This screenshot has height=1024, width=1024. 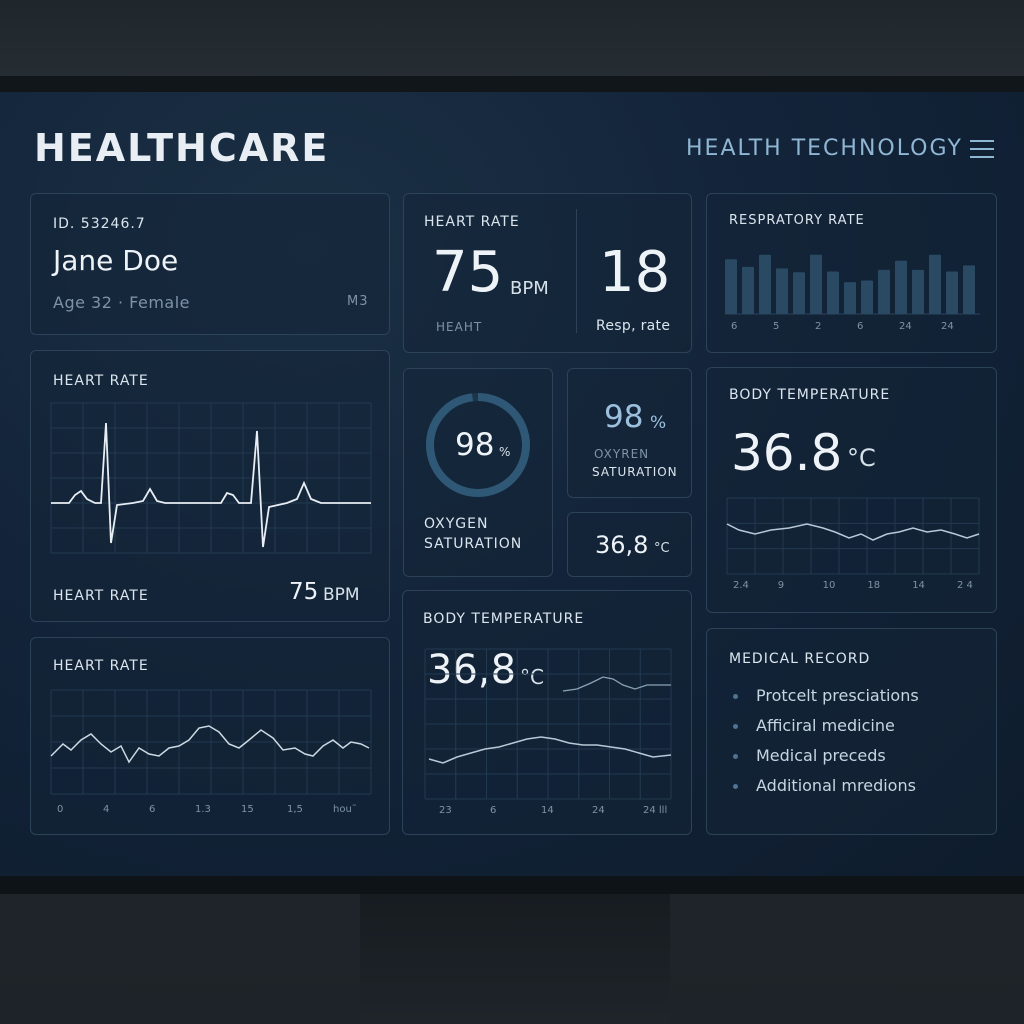 What do you see at coordinates (475, 445) in the screenshot?
I see `oxygen-ring-value: 98` at bounding box center [475, 445].